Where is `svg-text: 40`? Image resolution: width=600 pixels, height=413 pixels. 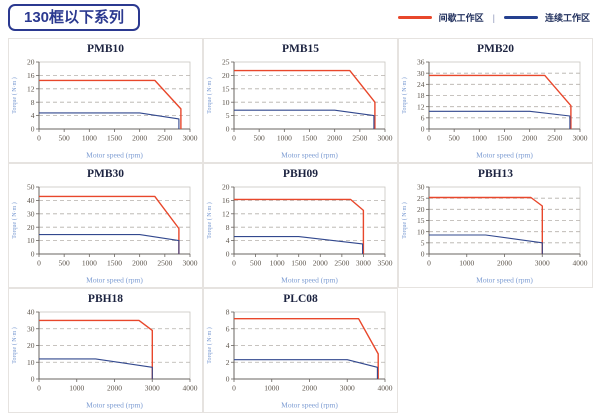
svg-text: 40 is located at coordinates (31, 200).